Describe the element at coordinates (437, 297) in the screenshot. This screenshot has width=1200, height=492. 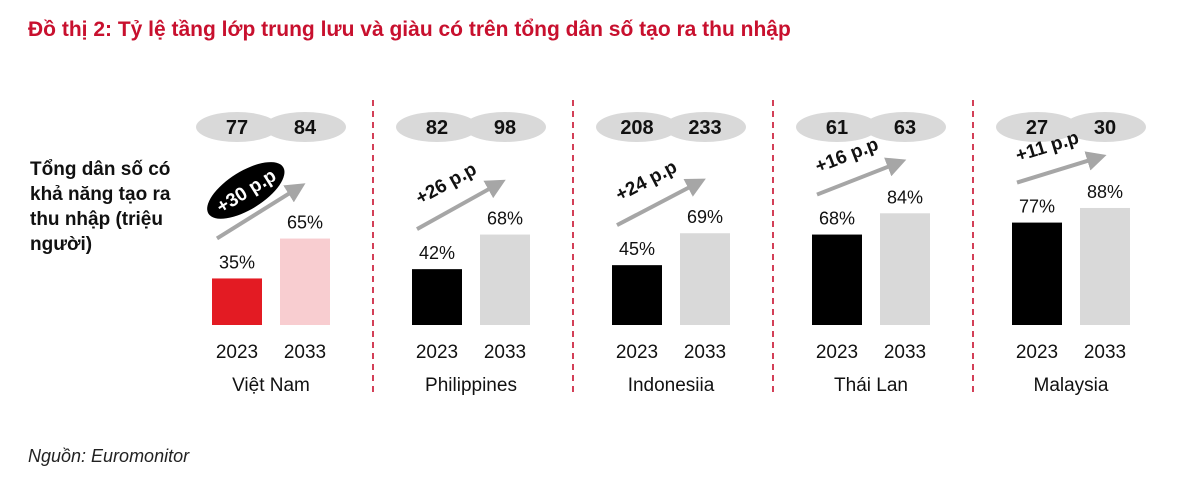
I see `bar-philippines-2023` at that location.